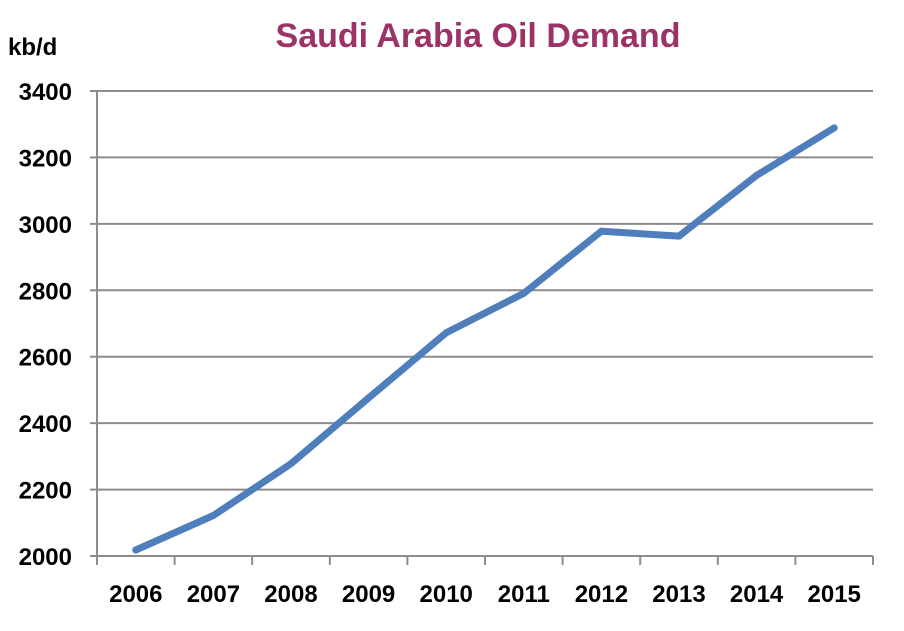  What do you see at coordinates (45, 92) in the screenshot?
I see `y-tick-label: 3400` at bounding box center [45, 92].